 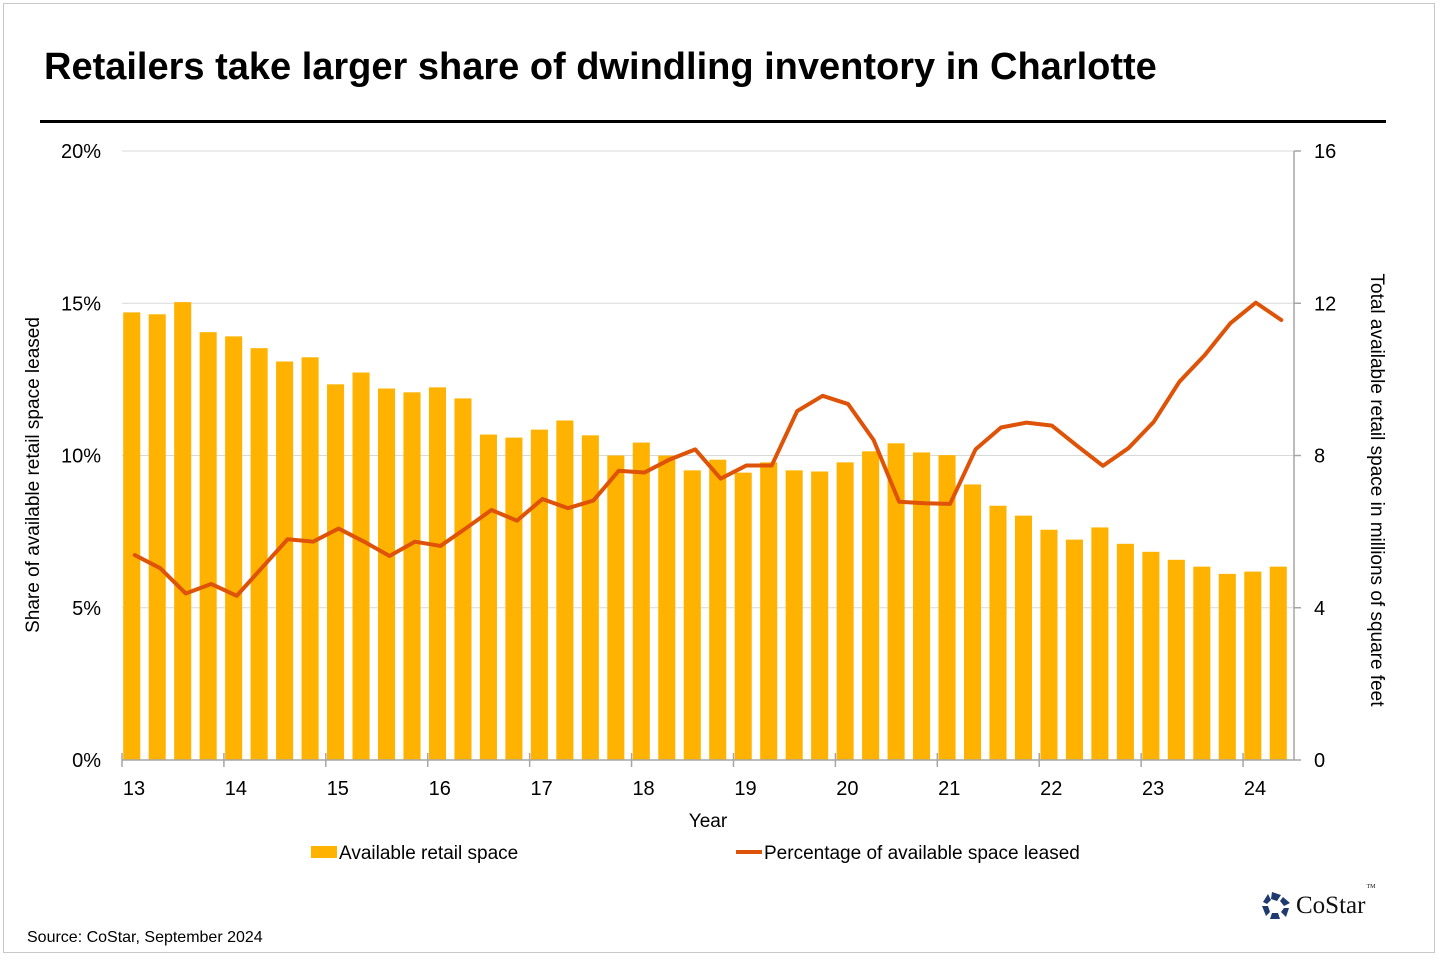 What do you see at coordinates (310, 558) in the screenshot?
I see `bar-14Q4` at bounding box center [310, 558].